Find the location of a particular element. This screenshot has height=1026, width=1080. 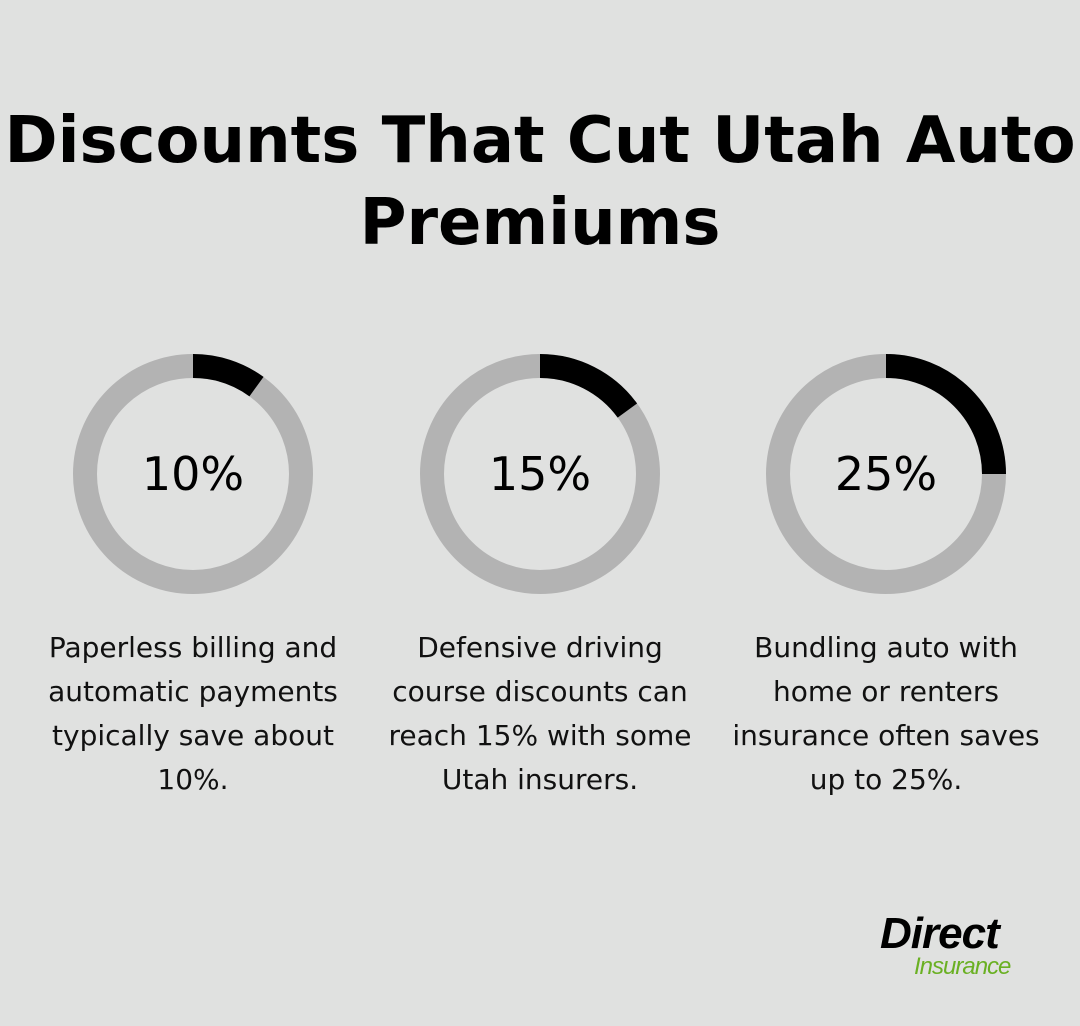

donut-chart-2: 15% is located at coordinates (540, 474).